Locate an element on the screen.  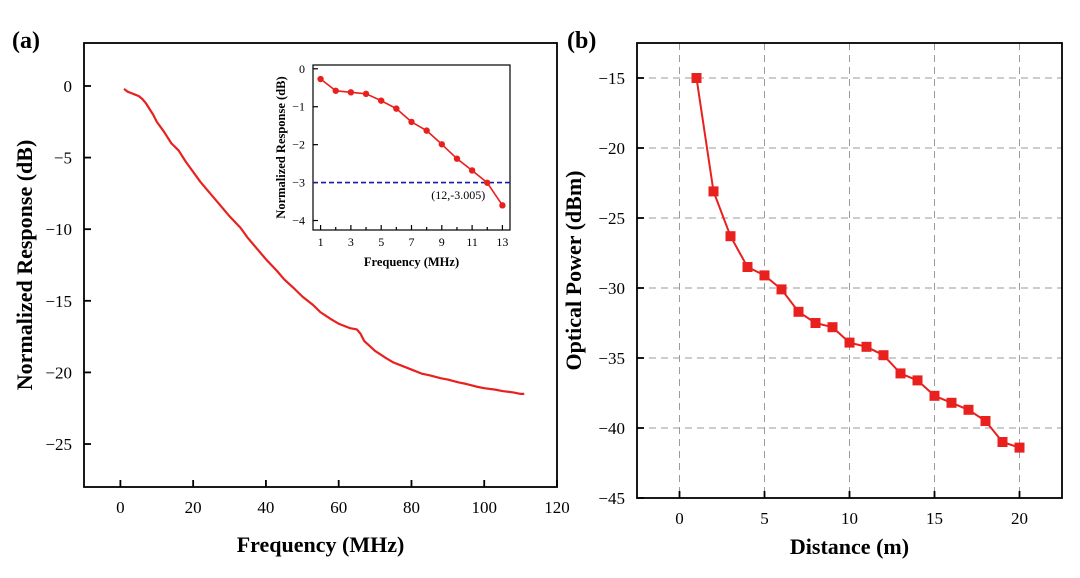
chart-inset-x-tick-label: 11 is located at coordinates (472, 242).